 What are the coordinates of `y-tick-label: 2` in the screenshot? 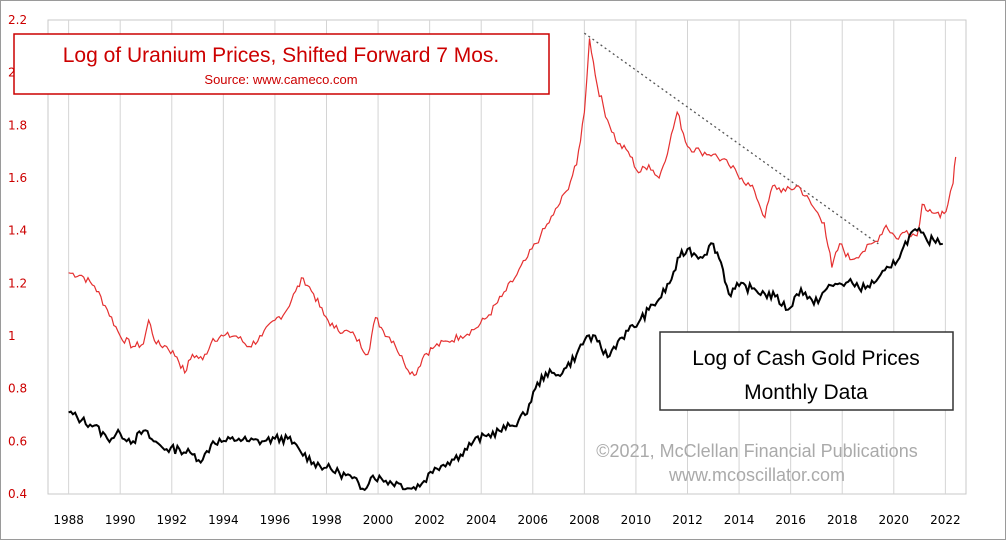 It's located at (12, 73).